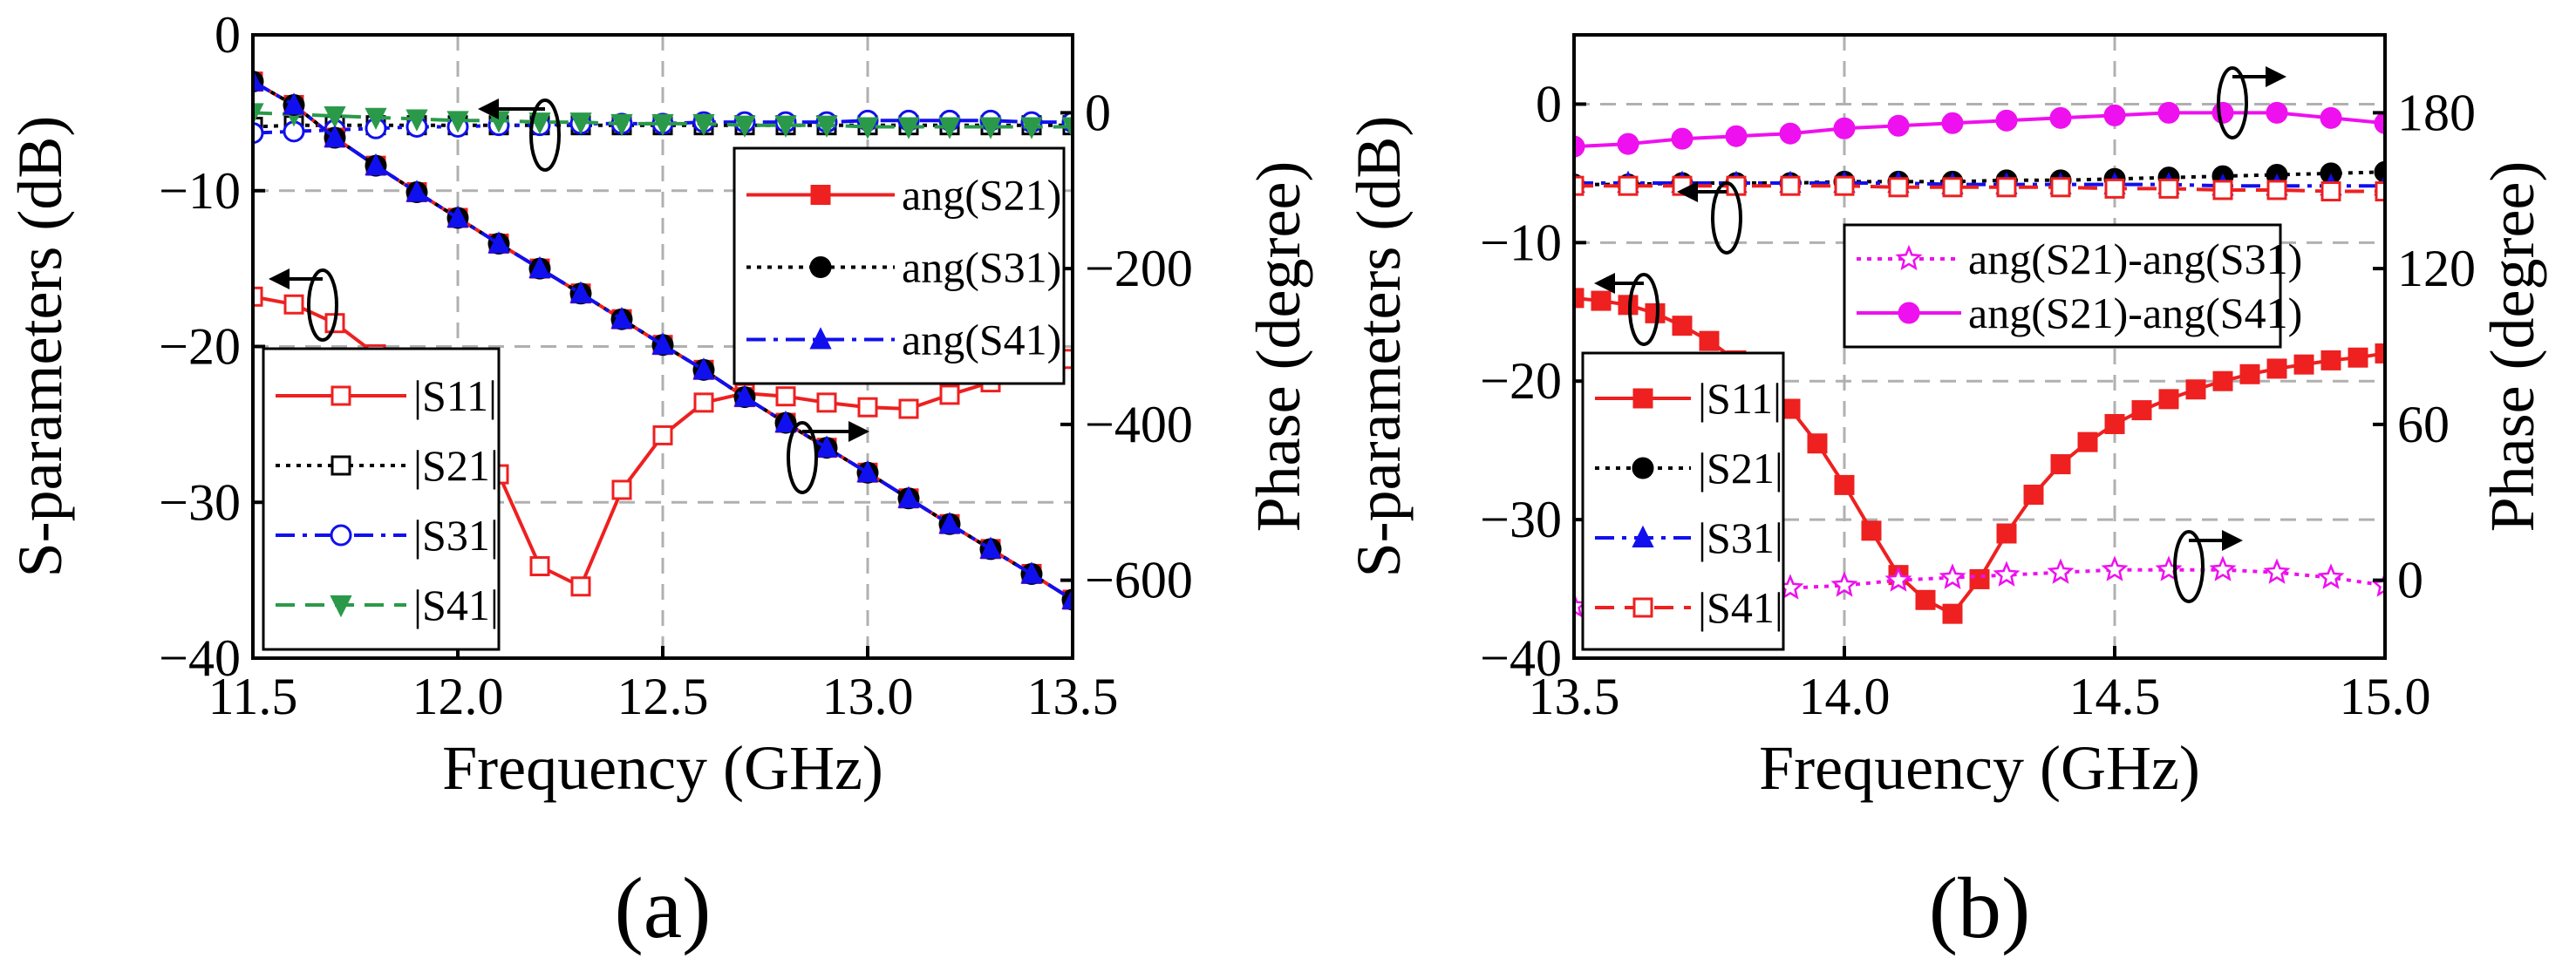  Describe the element at coordinates (2135, 313) in the screenshot. I see `legend-label: ang(S21)-ang(S41)` at that location.